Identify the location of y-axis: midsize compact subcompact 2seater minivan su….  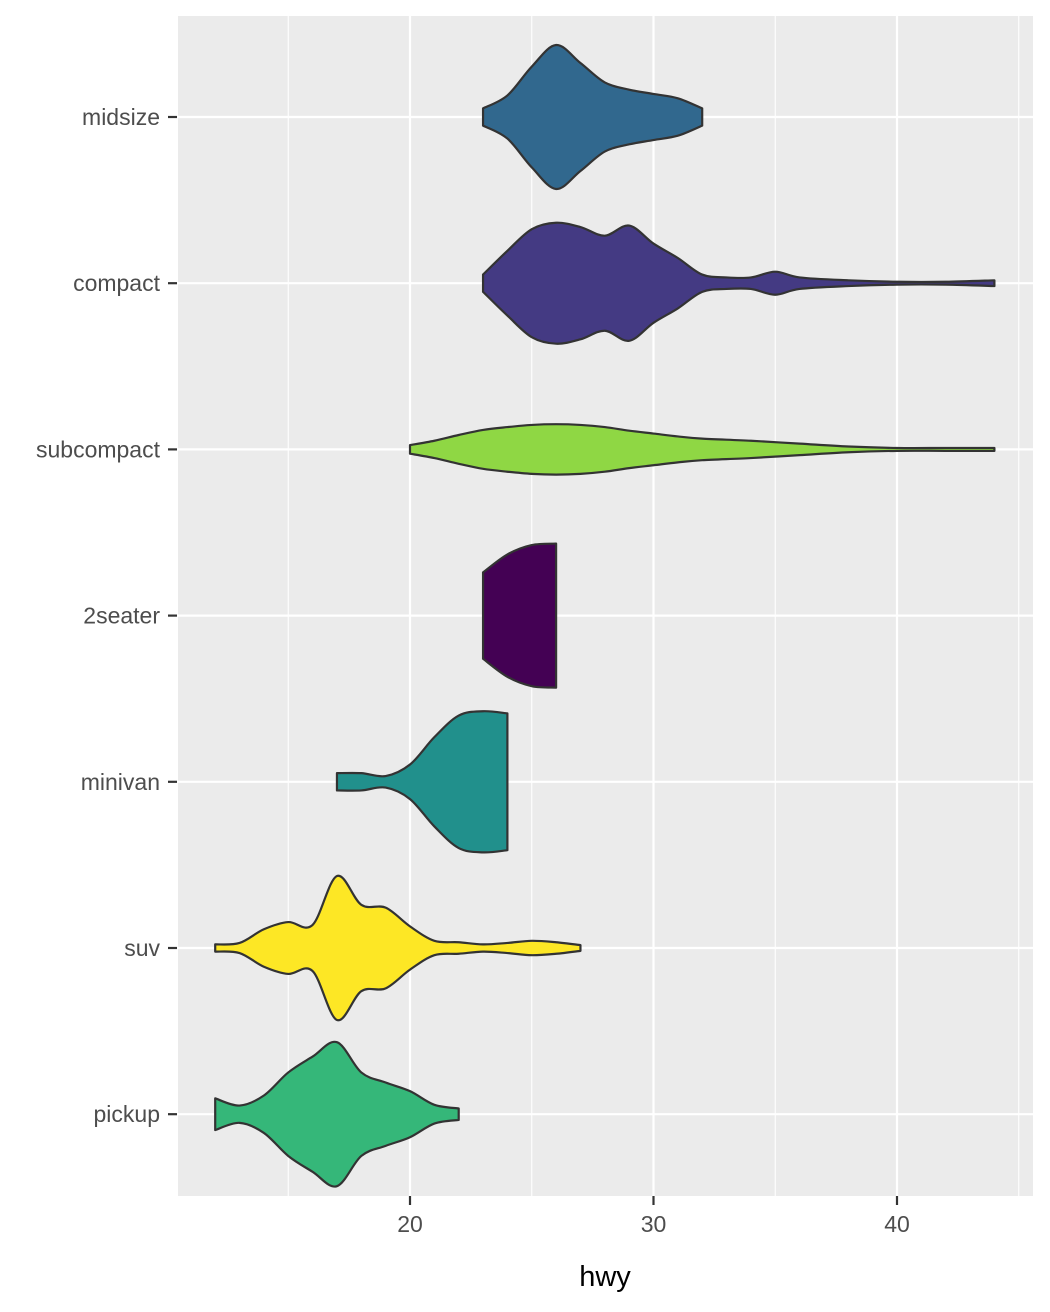
(106, 615).